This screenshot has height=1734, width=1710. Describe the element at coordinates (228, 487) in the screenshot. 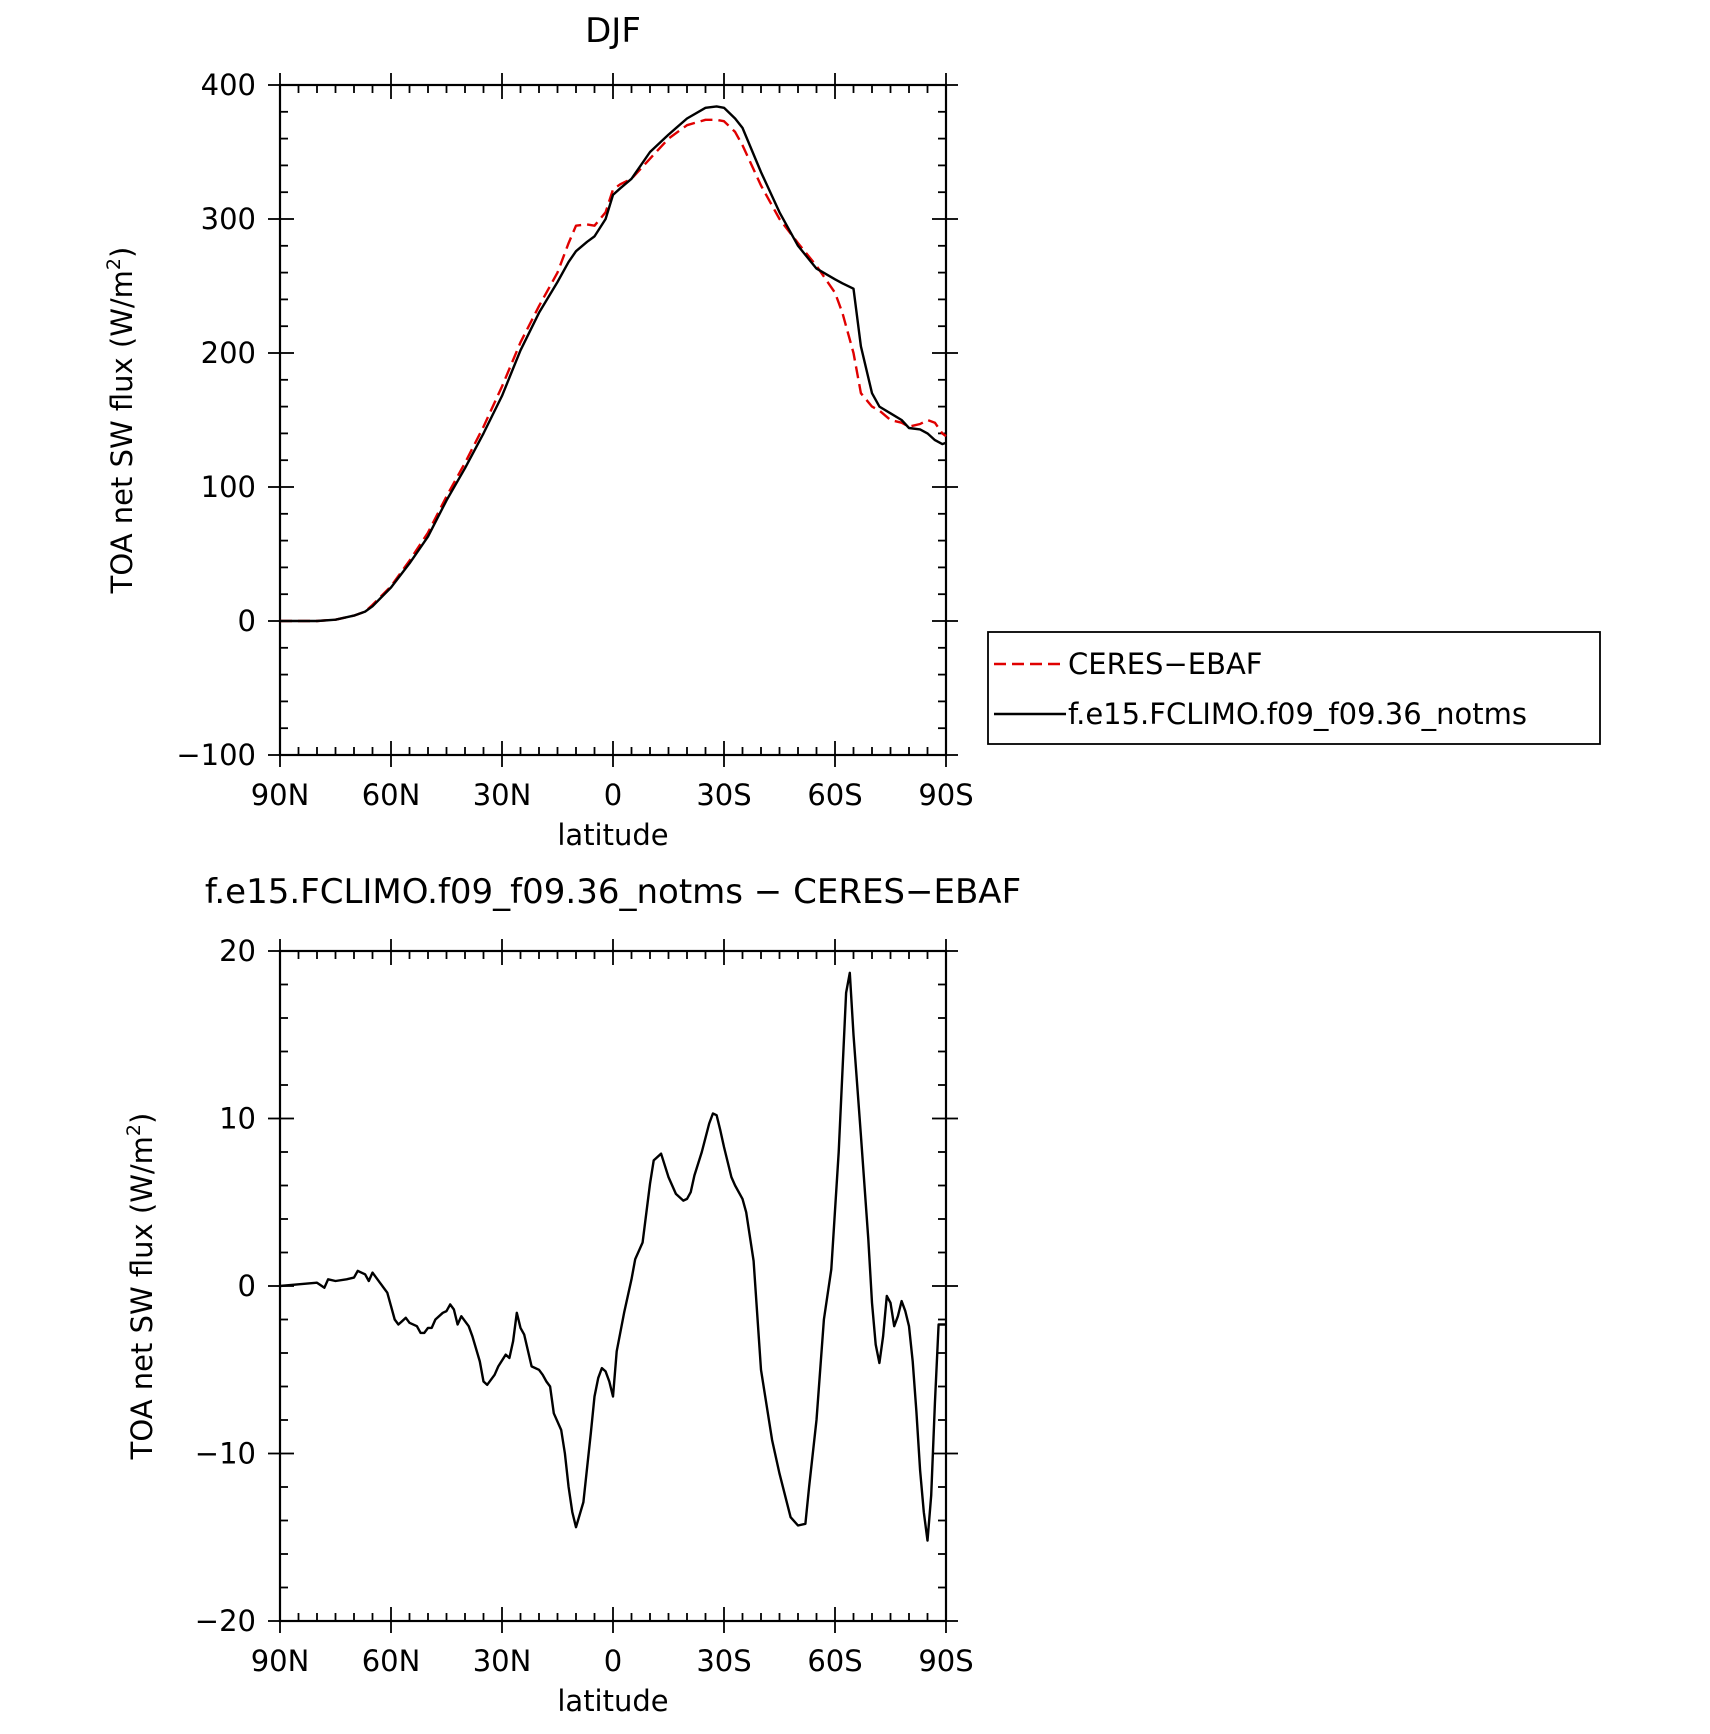

I see `y-tick-label: 100` at that location.